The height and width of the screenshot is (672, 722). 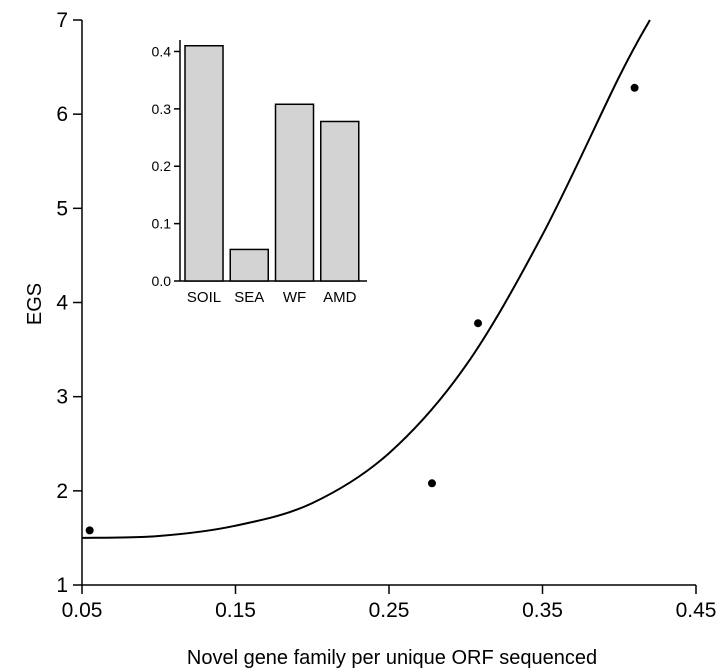 I want to click on inset-category-label: SOIL, so click(x=204, y=297).